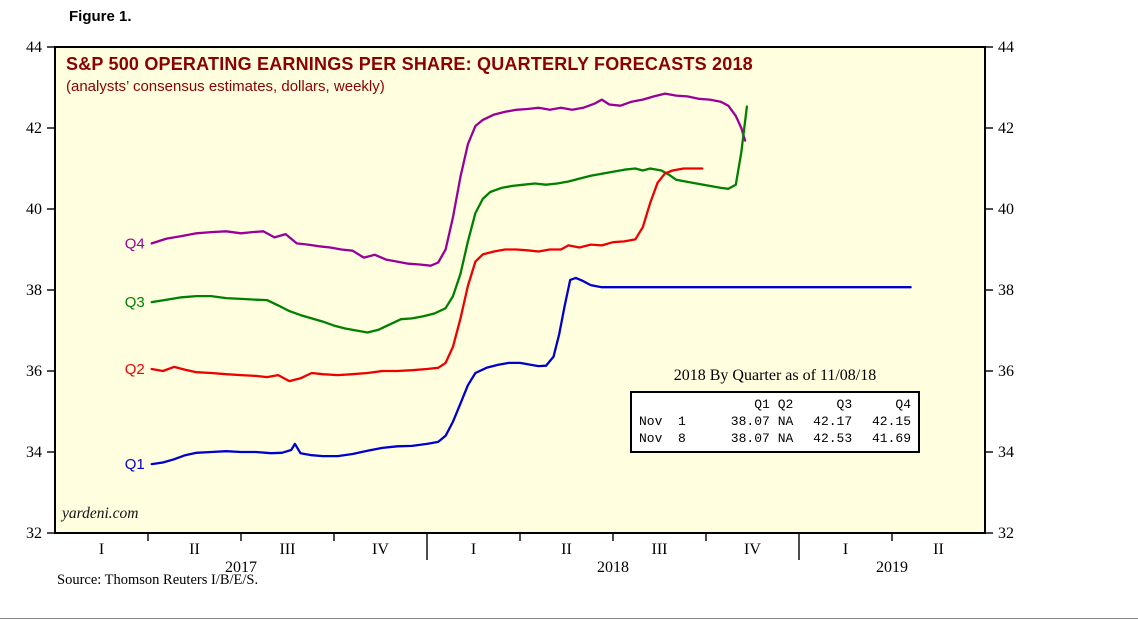 The image size is (1138, 621). I want to click on inset-cell: 42.17, so click(833, 421).